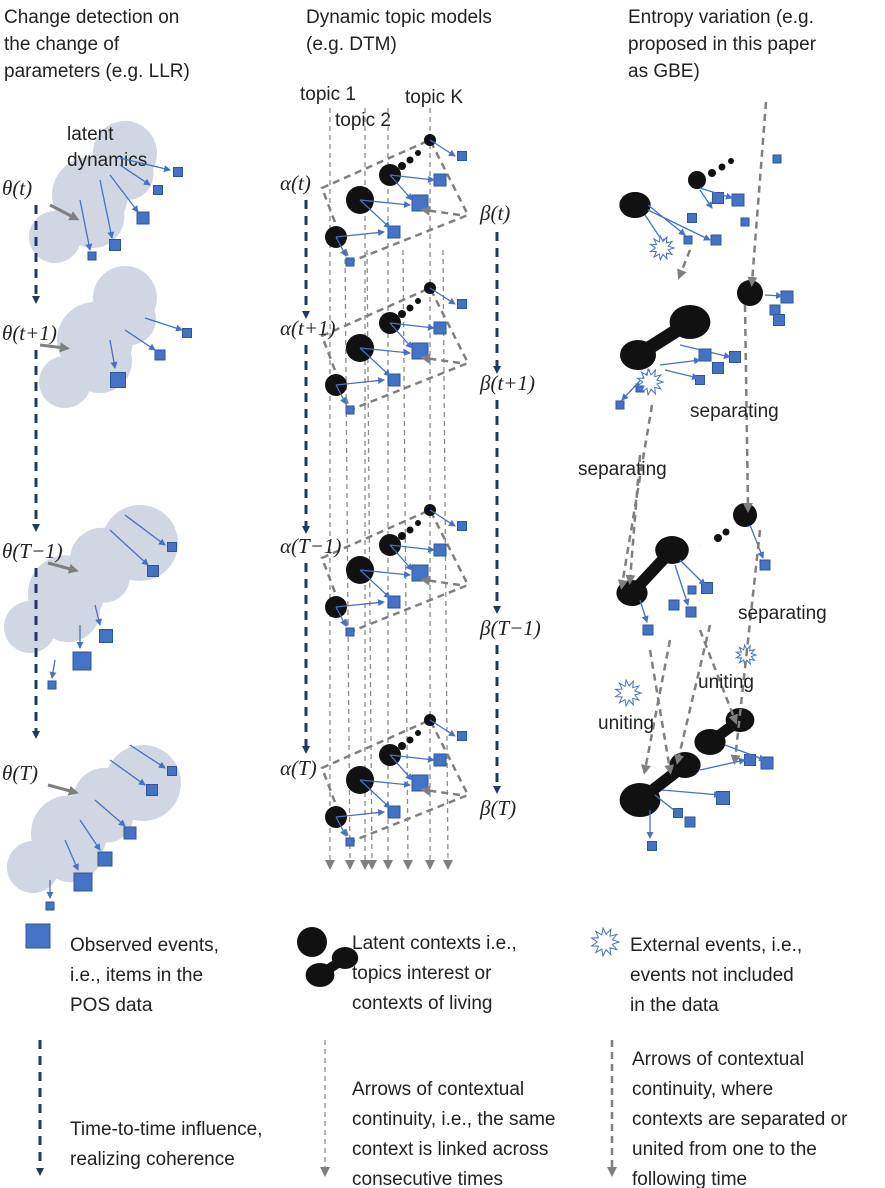 Image resolution: width=885 pixels, height=1188 pixels. What do you see at coordinates (136, 975) in the screenshot?
I see `text-line: i.e., items in the` at bounding box center [136, 975].